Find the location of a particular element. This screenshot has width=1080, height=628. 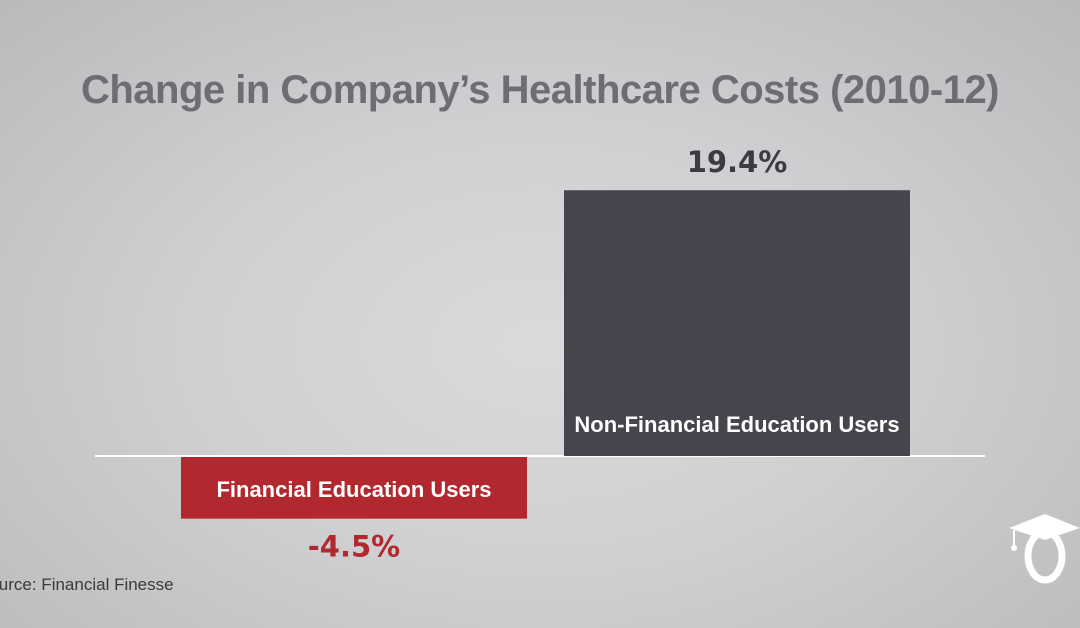

bar-value-label: 19.4% is located at coordinates (737, 162).